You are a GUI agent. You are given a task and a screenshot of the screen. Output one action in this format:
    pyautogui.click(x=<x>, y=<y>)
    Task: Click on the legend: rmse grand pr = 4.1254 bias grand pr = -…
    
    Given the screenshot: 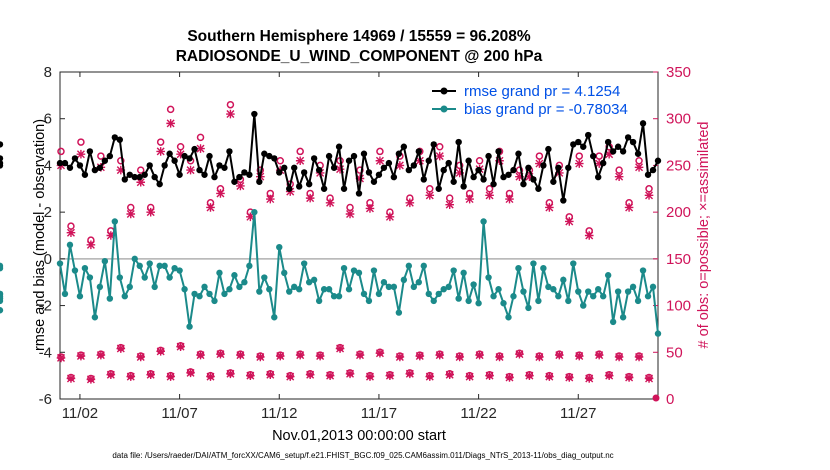 What is the action you would take?
    pyautogui.click(x=530, y=100)
    